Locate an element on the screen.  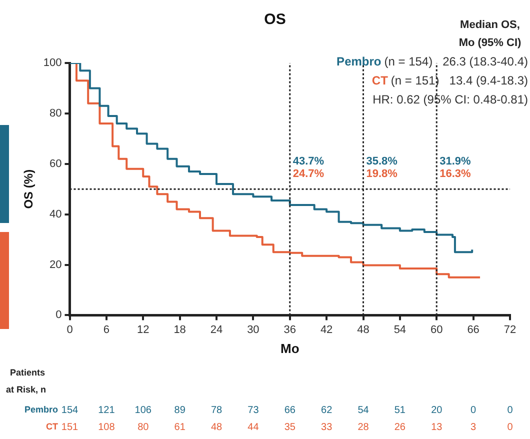
annotation: 19.8% is located at coordinates (382, 174).